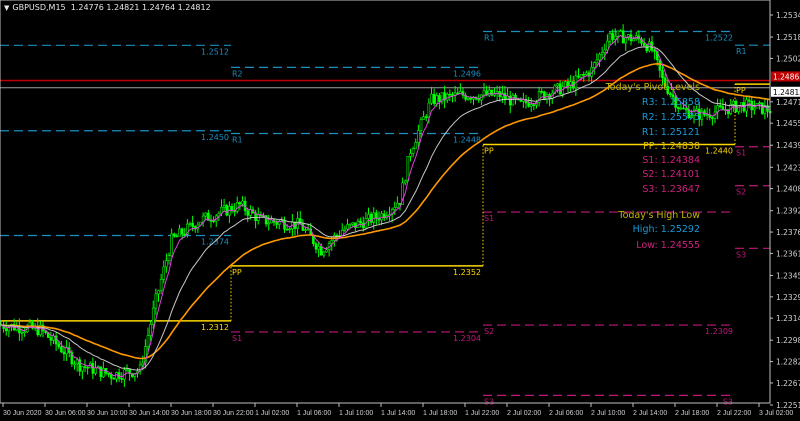 The width and height of the screenshot is (800, 421). Describe the element at coordinates (398, 413) in the screenshot. I see `time-tick-label: 1 Jul 14:00` at that location.